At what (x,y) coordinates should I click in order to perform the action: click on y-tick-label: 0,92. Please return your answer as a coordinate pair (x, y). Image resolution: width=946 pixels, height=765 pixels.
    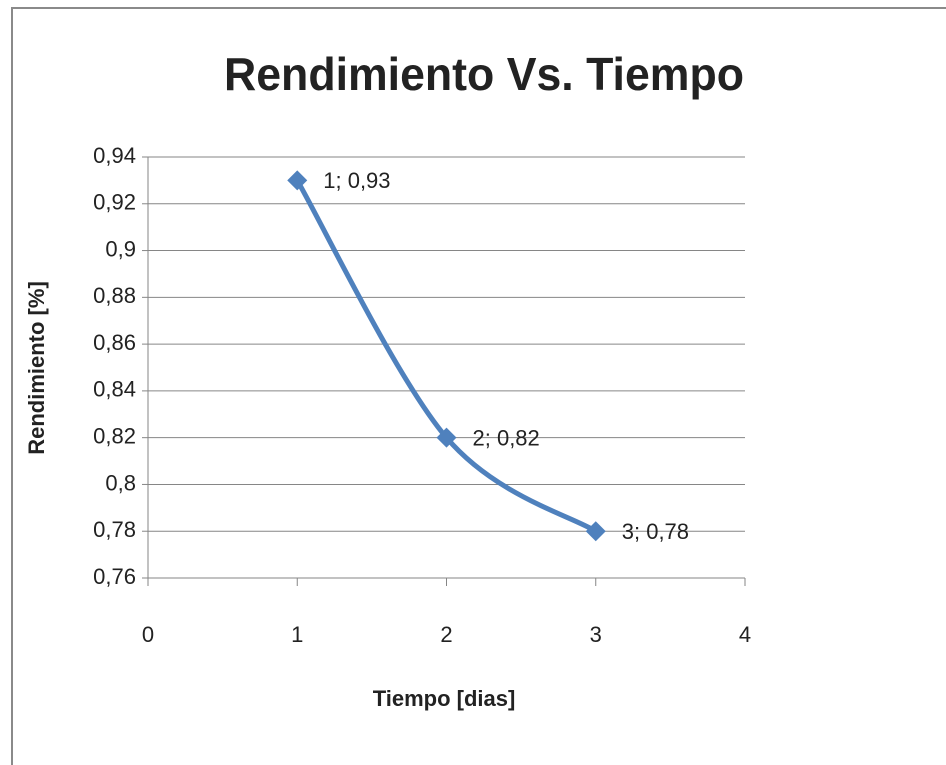
    Looking at the image, I should click on (114, 202).